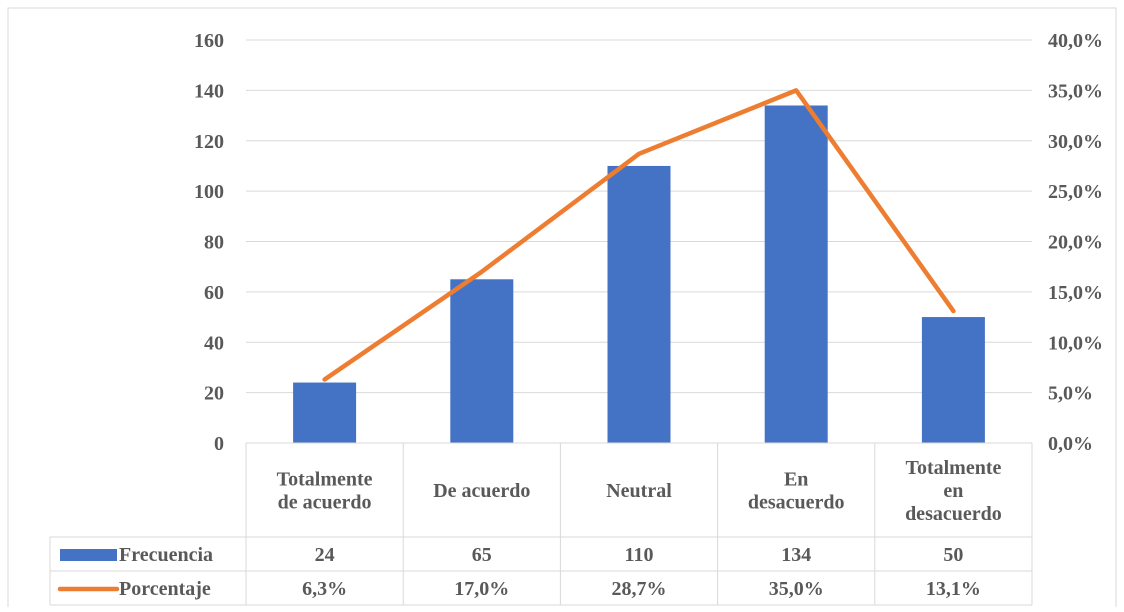 Image resolution: width=1124 pixels, height=612 pixels. I want to click on right-tick-label: 35,0%, so click(1075, 91).